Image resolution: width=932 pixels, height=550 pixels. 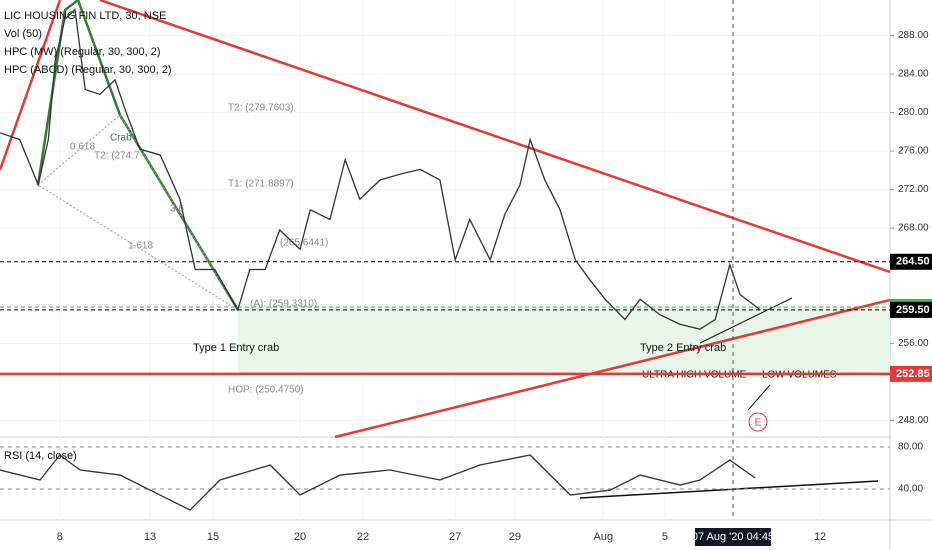 What do you see at coordinates (266, 390) in the screenshot?
I see `annotation: HOP: (250.4750)` at bounding box center [266, 390].